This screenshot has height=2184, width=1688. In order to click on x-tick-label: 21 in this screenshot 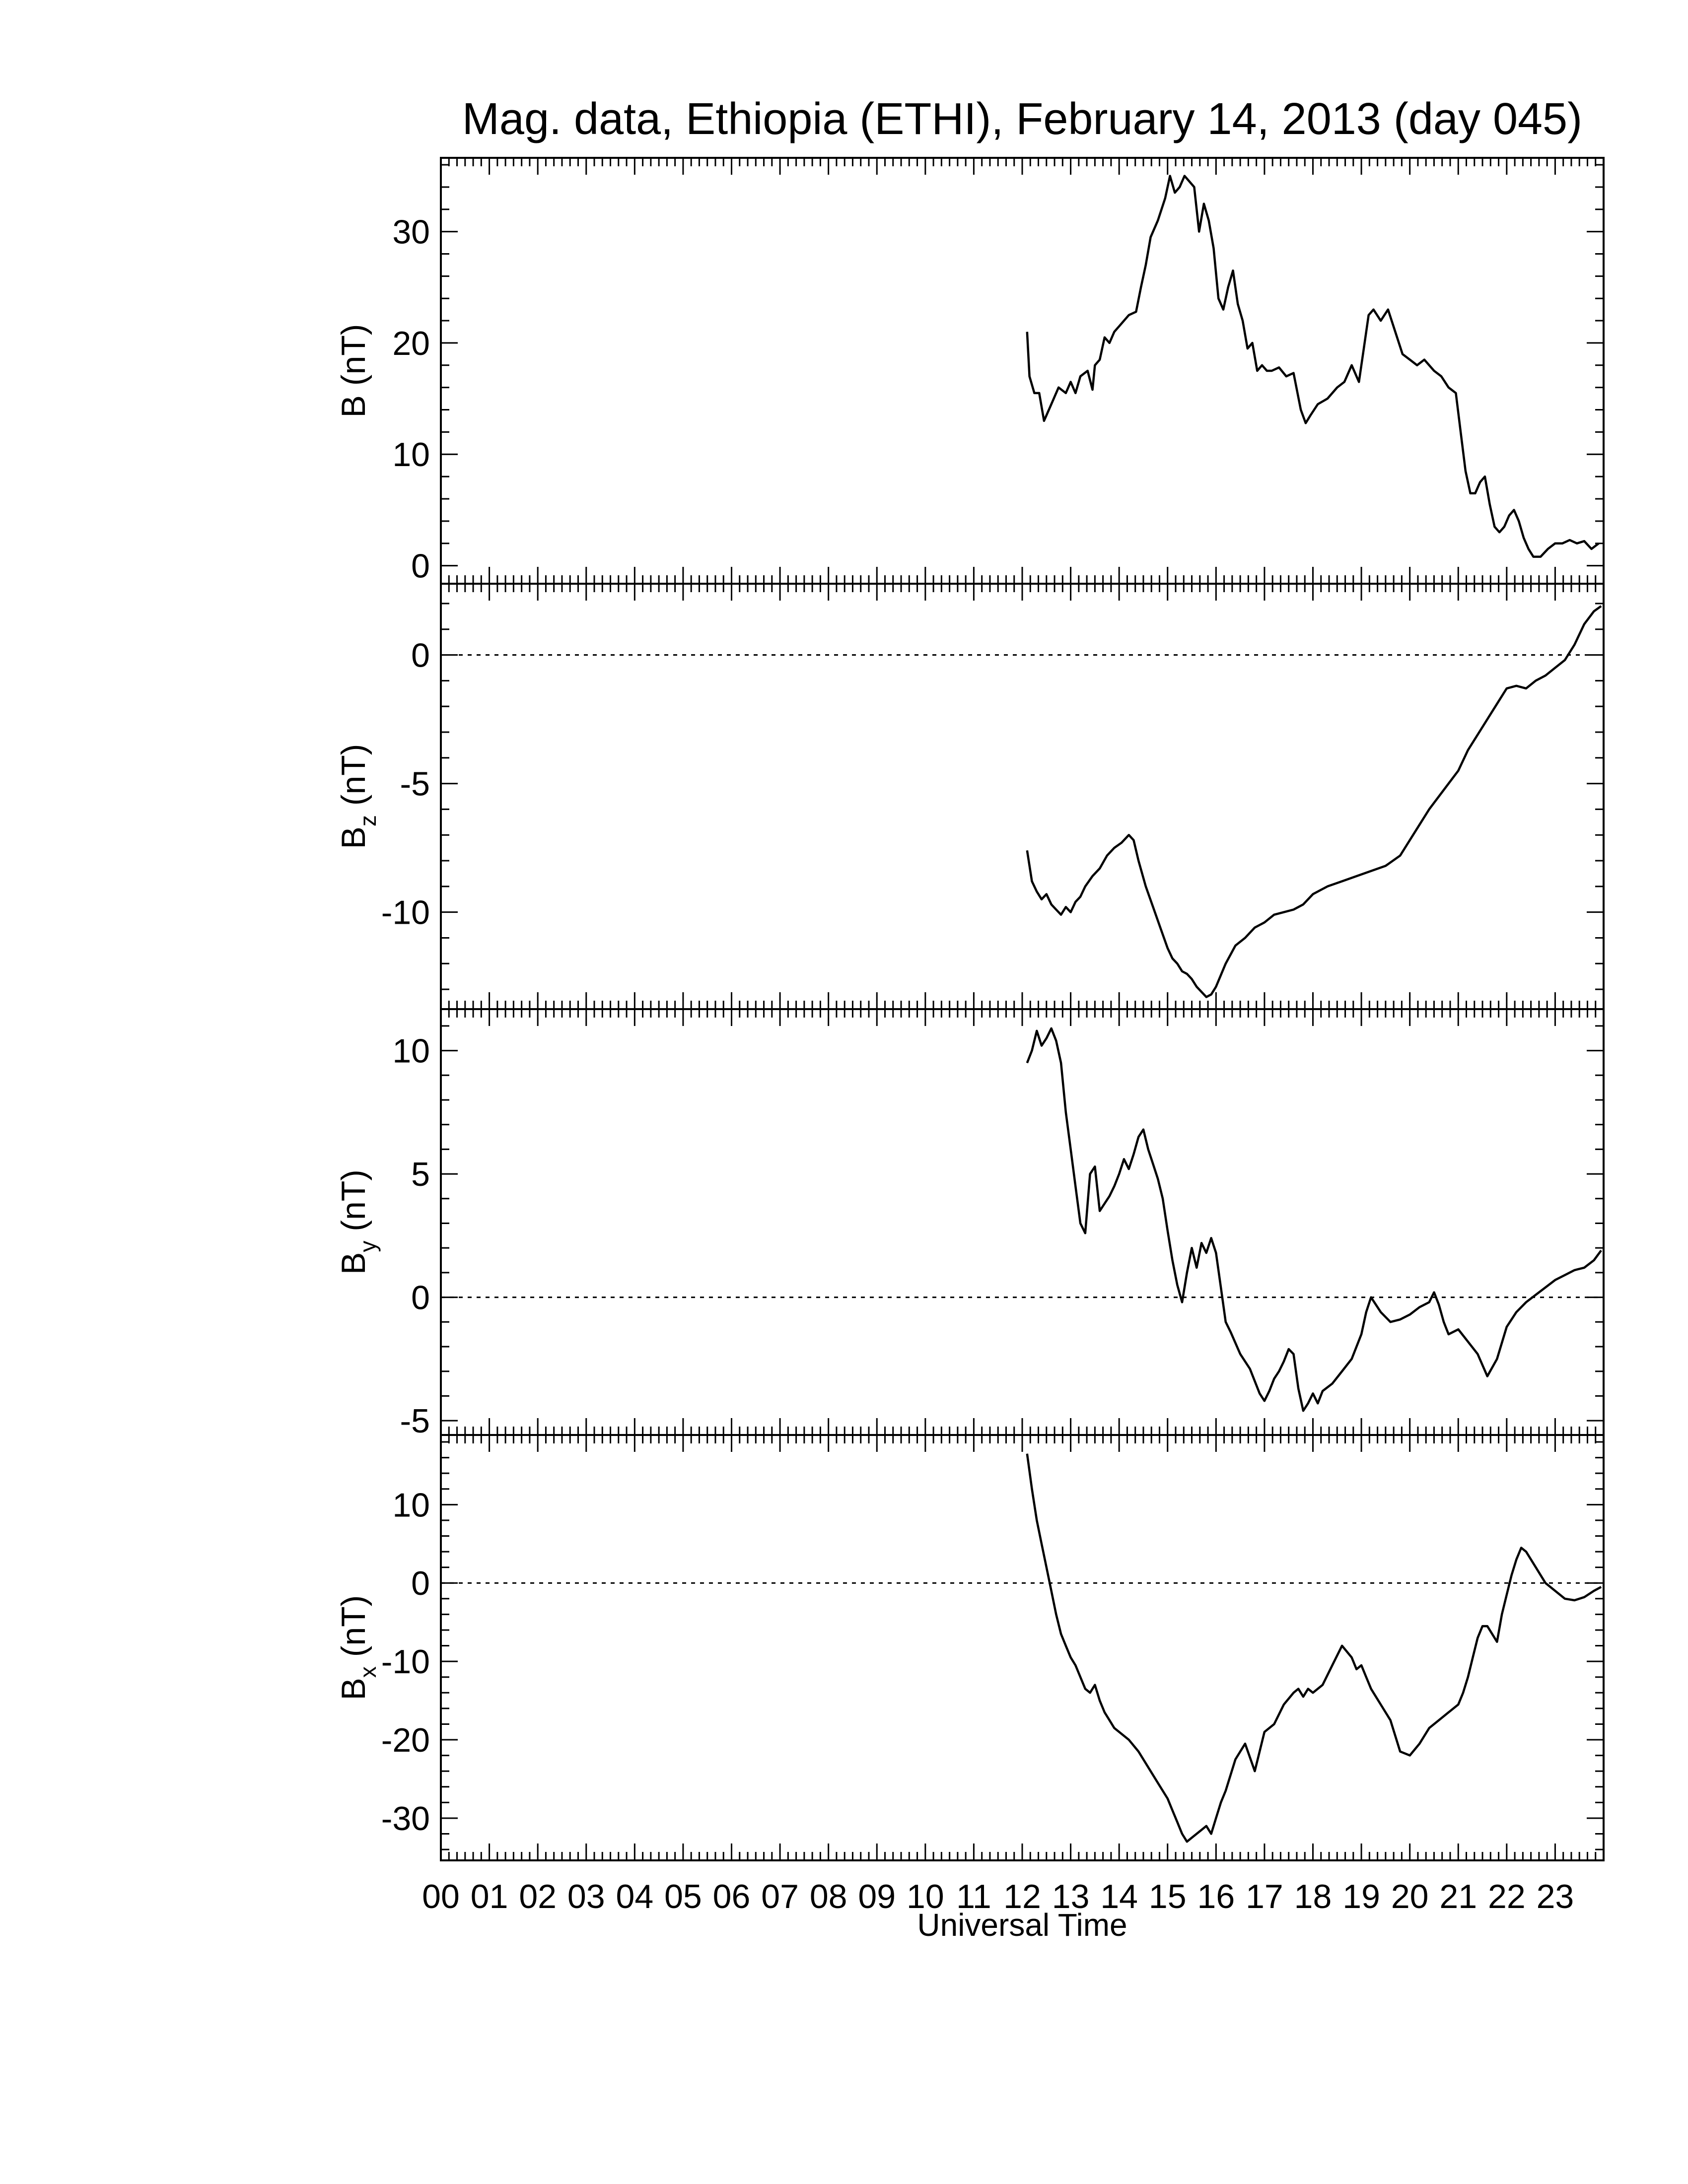, I will do `click(1458, 1896)`.